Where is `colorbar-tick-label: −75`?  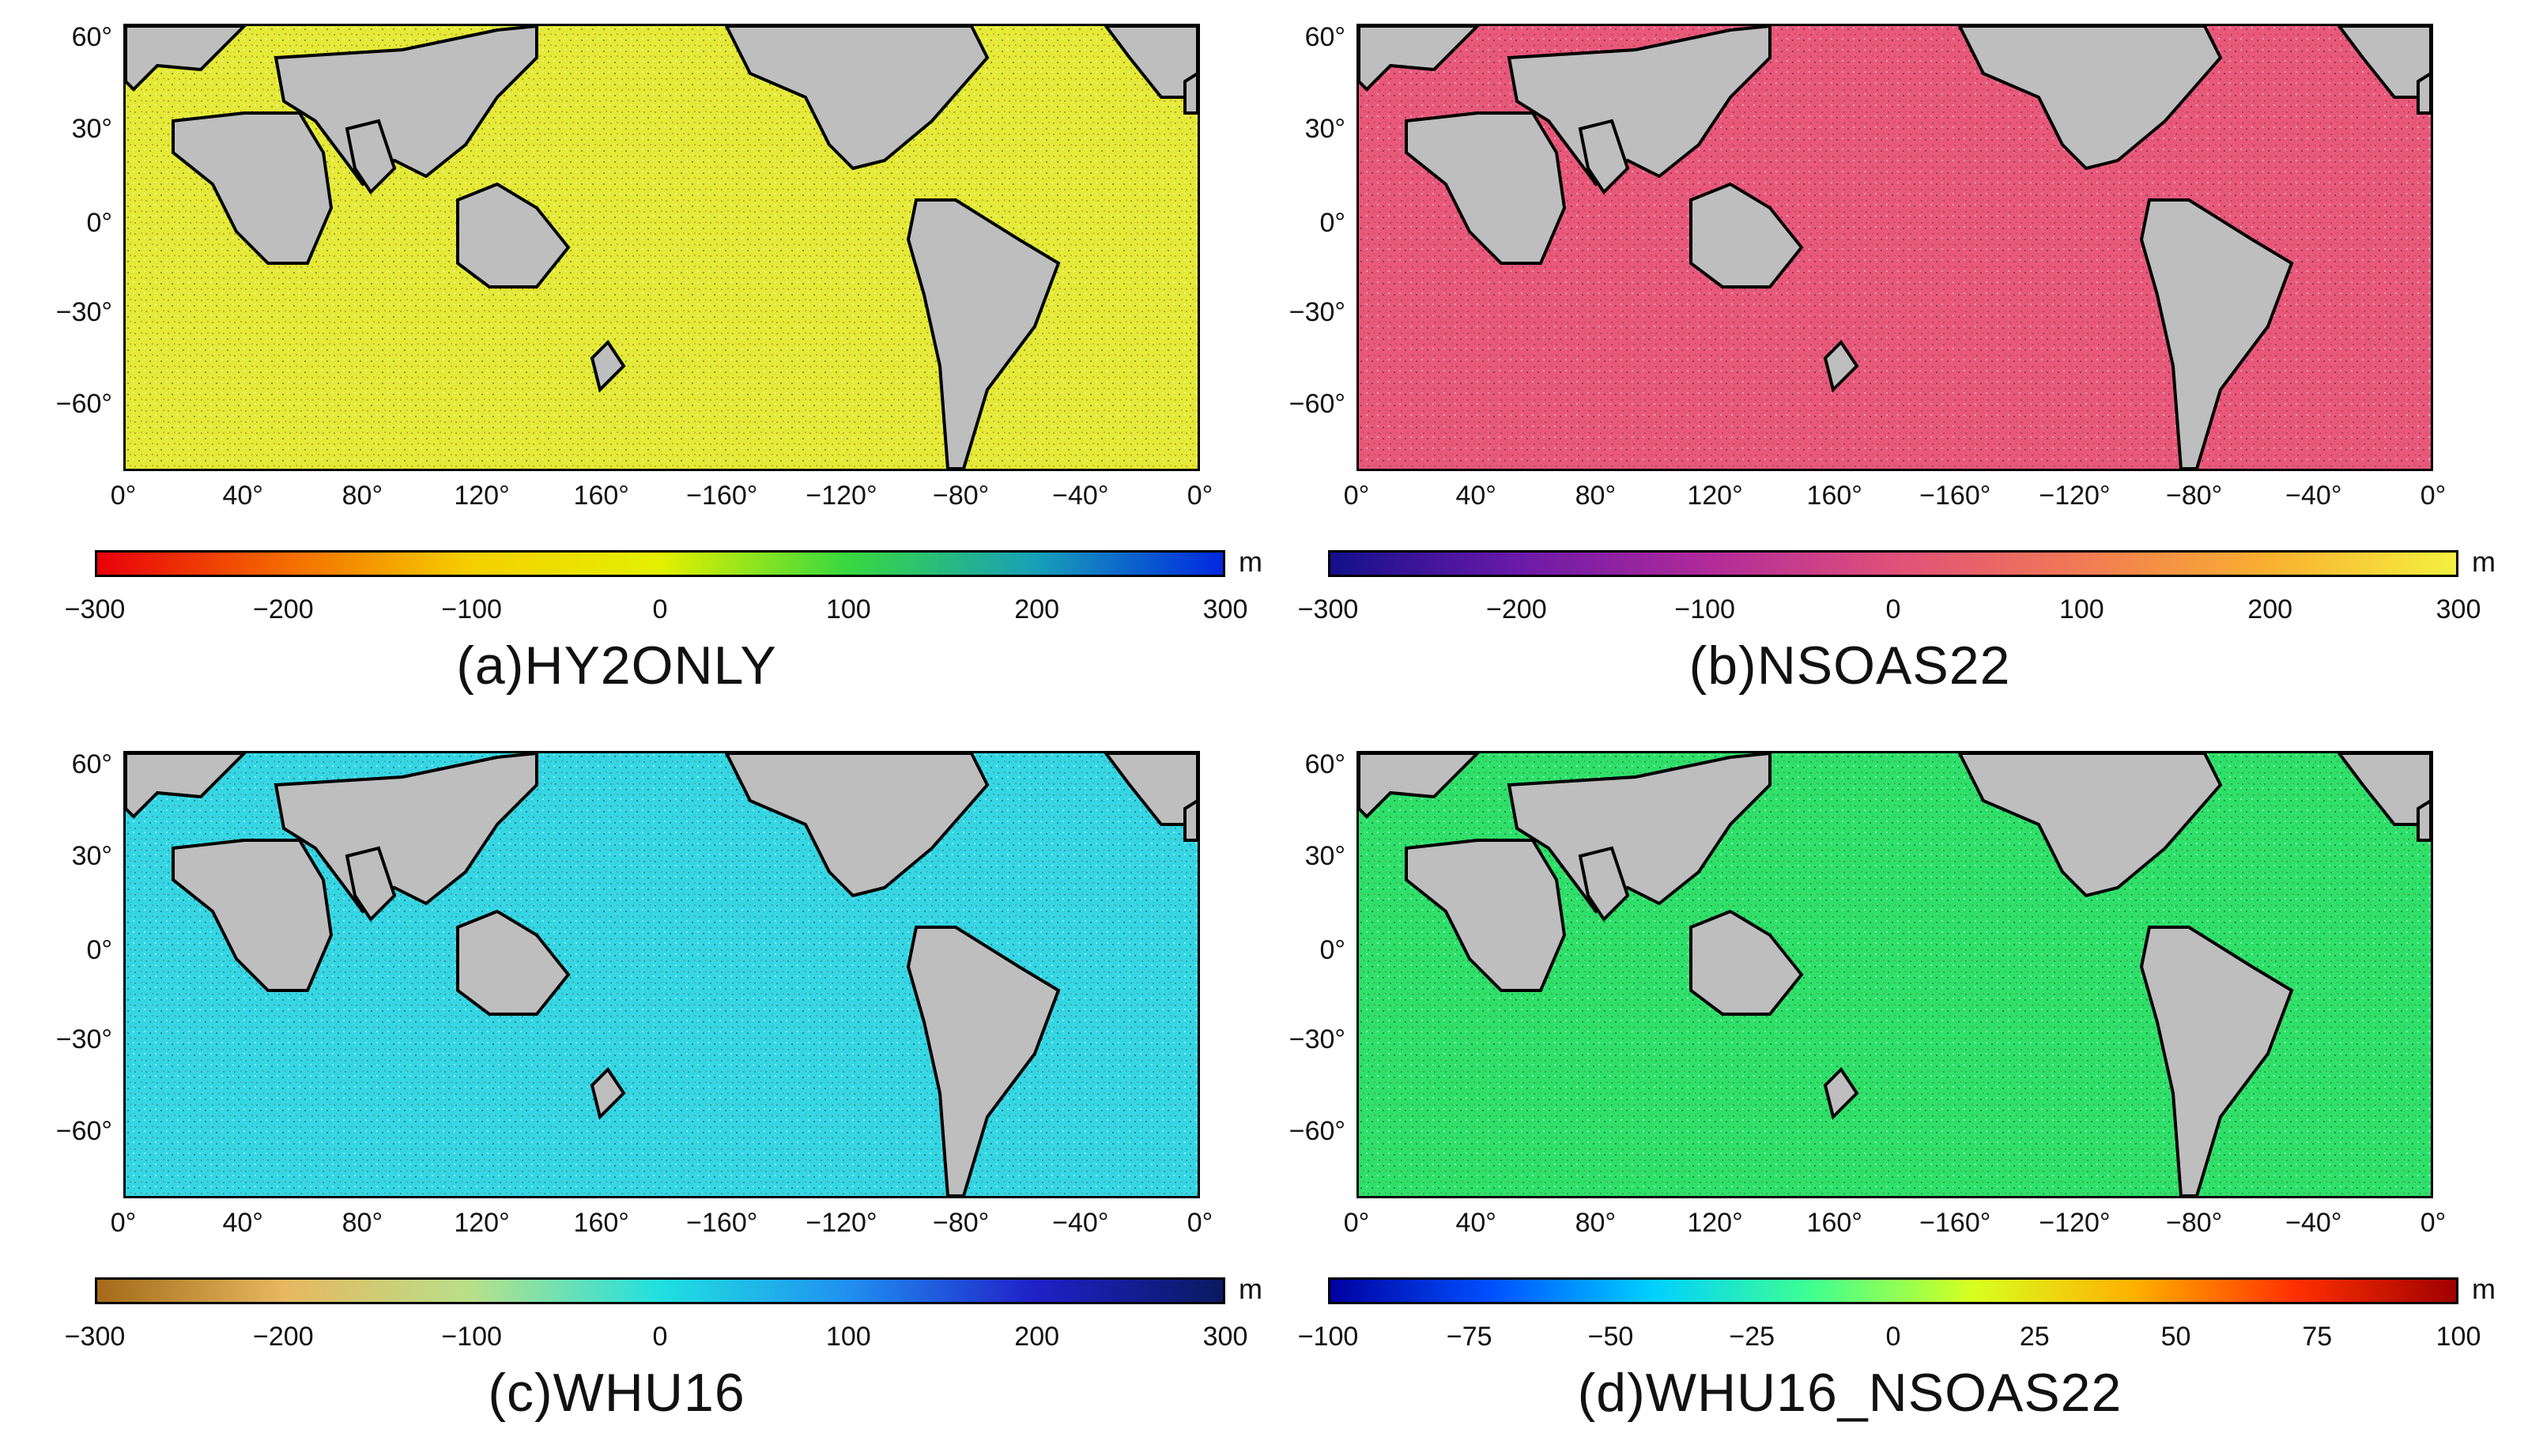
colorbar-tick-label: −75 is located at coordinates (1469, 1337).